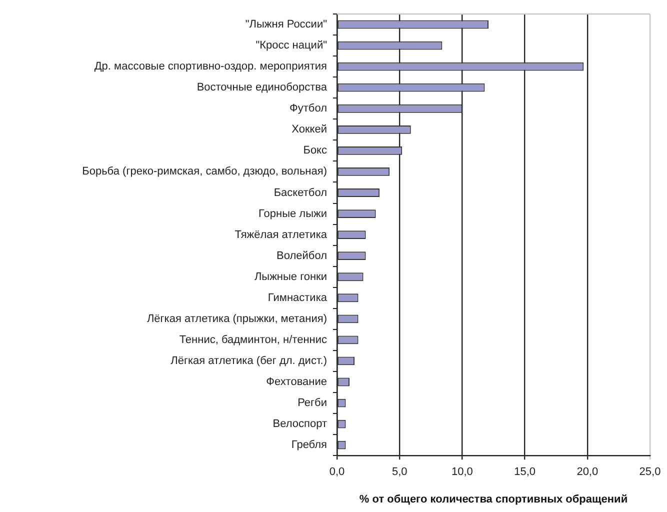  What do you see at coordinates (204, 172) in the screenshot?
I see `y-tick-label: Борьба (греко-римская, самбо, дзюдо, вольная)` at bounding box center [204, 172].